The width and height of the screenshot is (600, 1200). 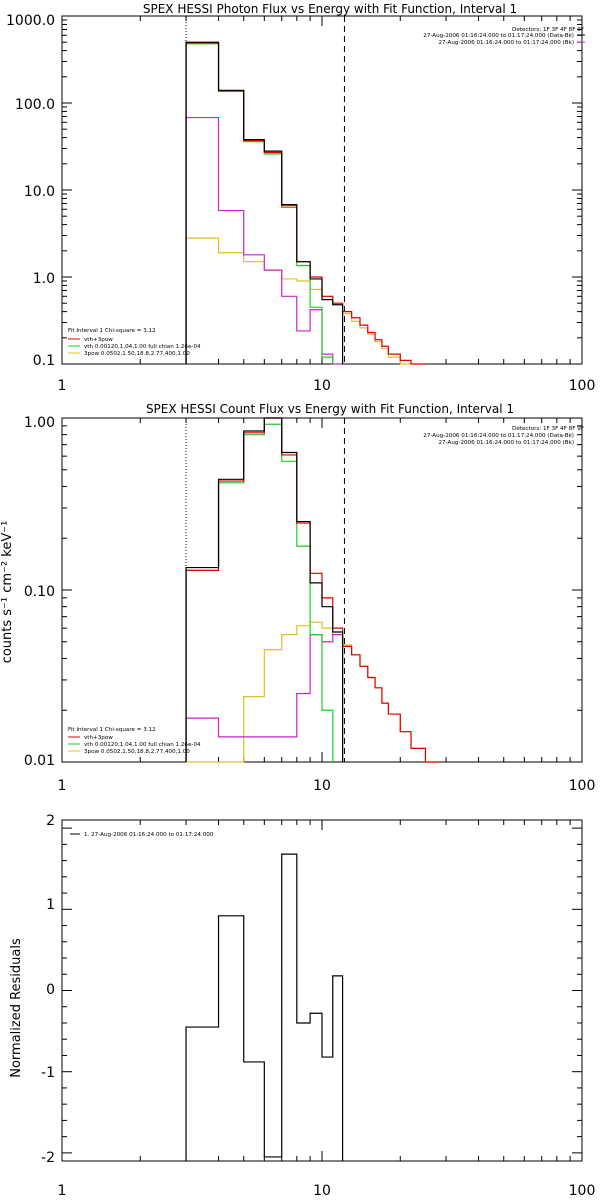 I want to click on y-tick-0: -2, so click(x=48, y=1158).